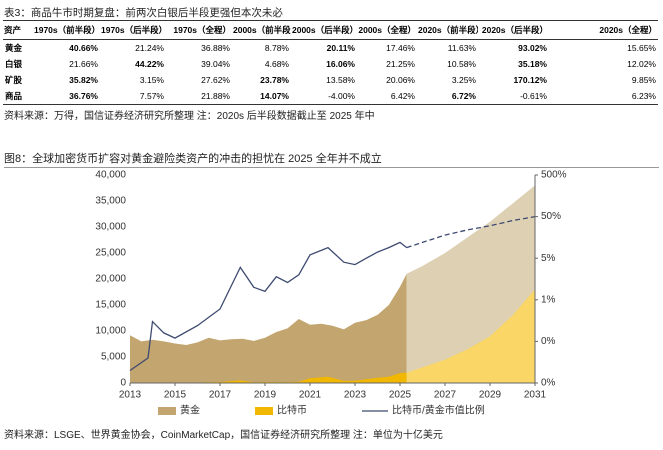 The height and width of the screenshot is (450, 663). Describe the element at coordinates (215, 64) in the screenshot. I see `cell: 39.04%` at that location.